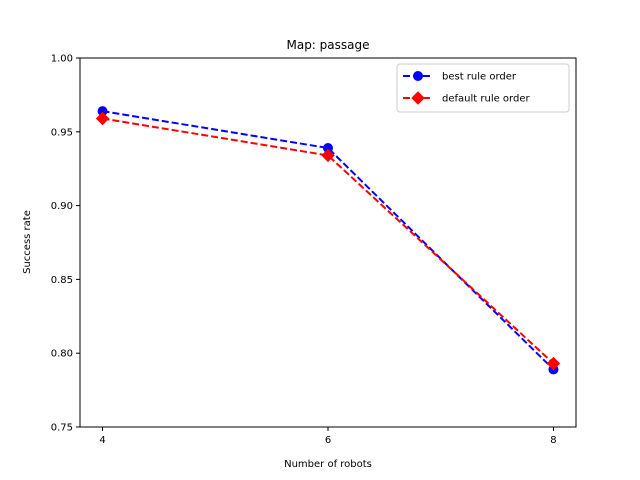 The image size is (640, 480). Describe the element at coordinates (553, 440) in the screenshot. I see `x-tick-label: 8` at that location.